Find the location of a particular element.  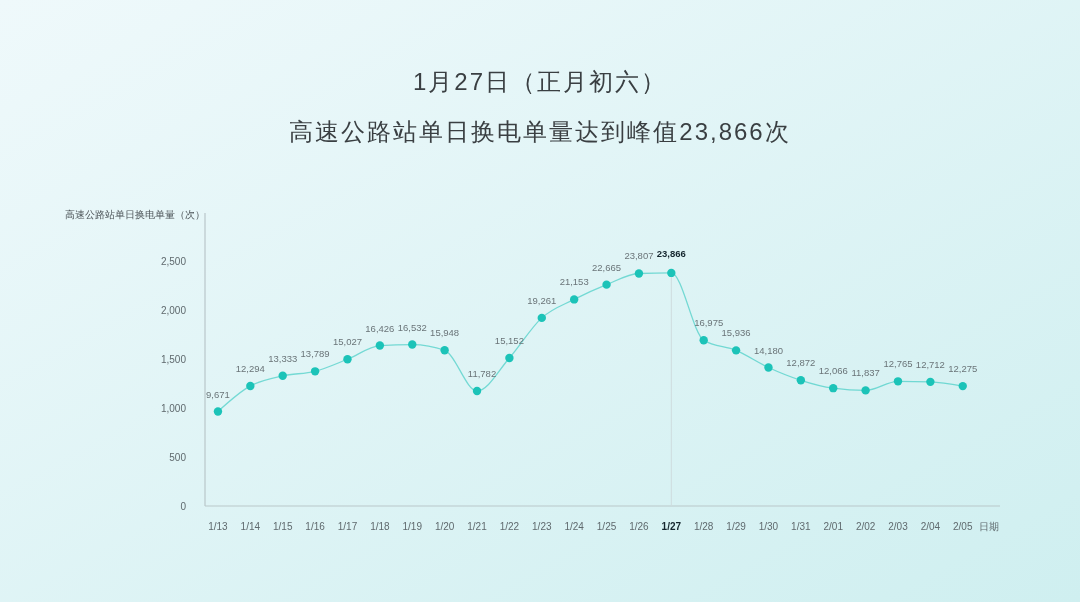

data-label: 12,872 is located at coordinates (801, 363).